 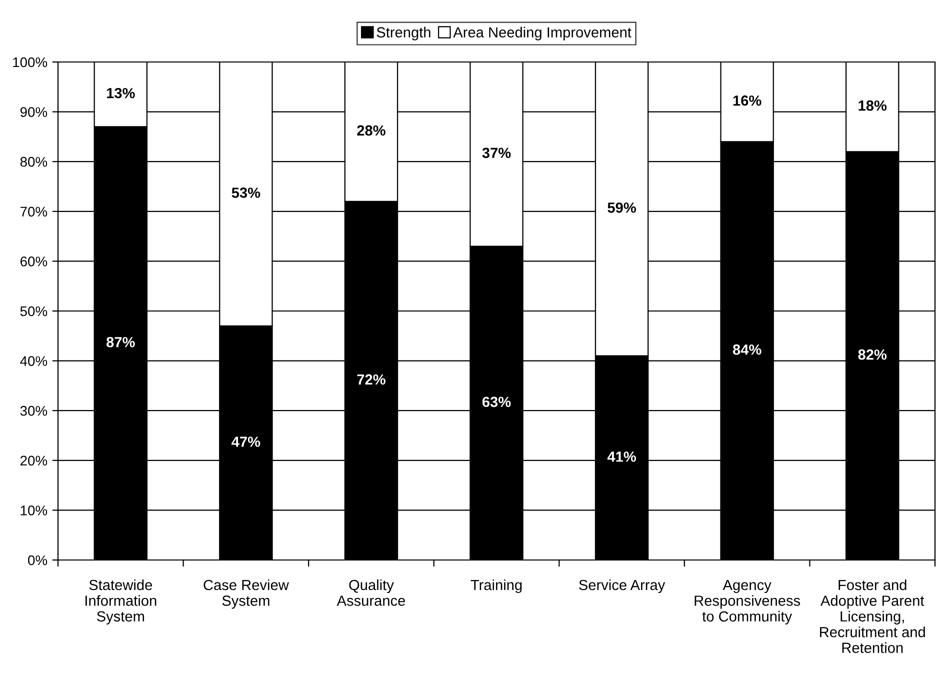 I want to click on data-label: 72%, so click(x=371, y=379).